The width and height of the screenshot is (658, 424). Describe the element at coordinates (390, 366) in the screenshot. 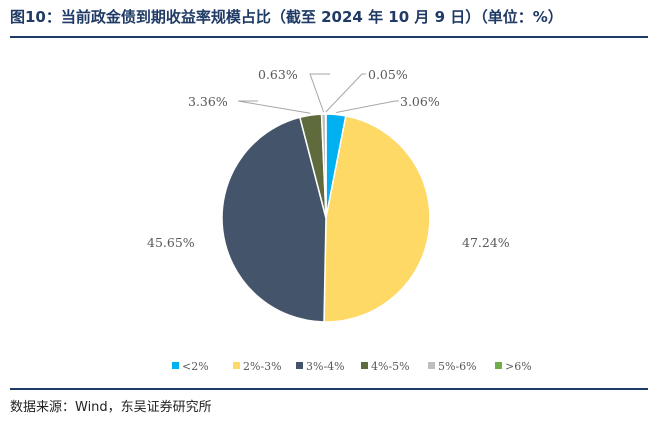

I see `legend-label-4: 4%-5%` at that location.